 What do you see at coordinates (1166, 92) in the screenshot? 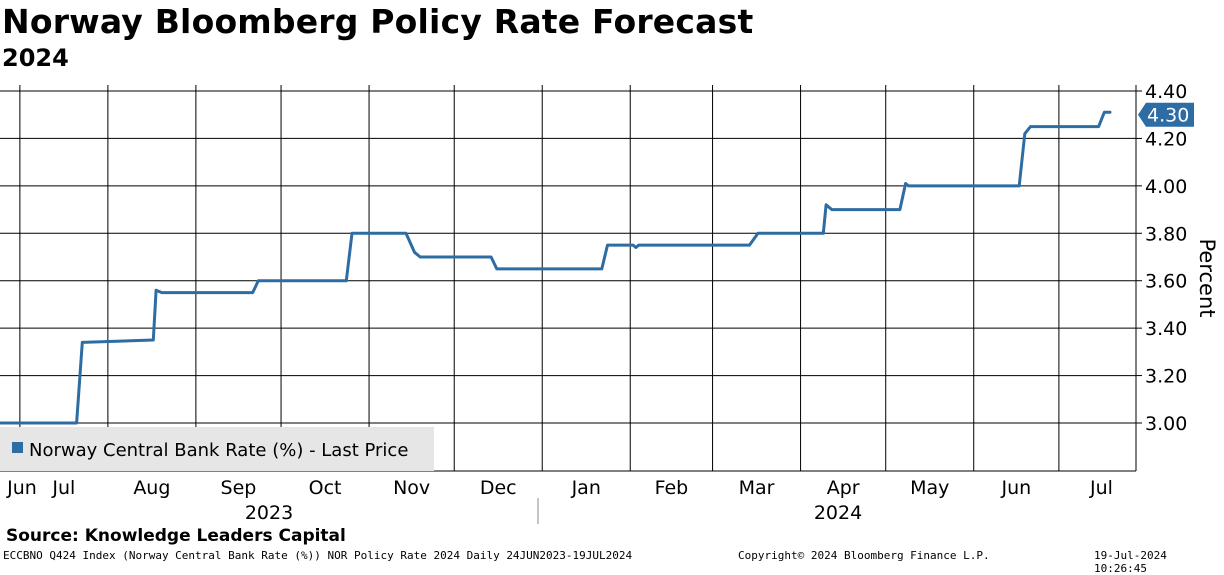
I see `y-tick-label: 4.40` at bounding box center [1166, 92].